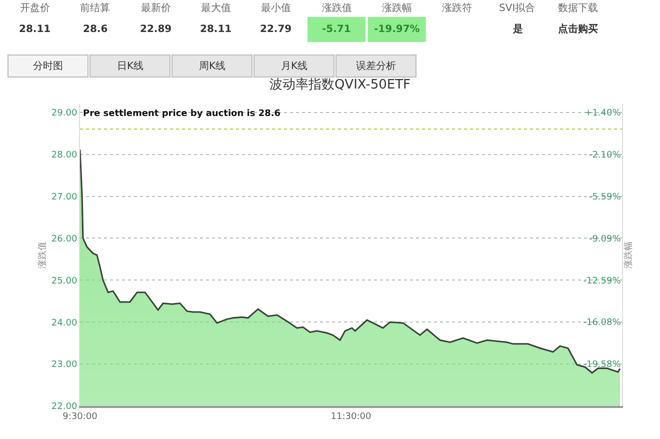  What do you see at coordinates (156, 8) in the screenshot?
I see `text: 最新价` at bounding box center [156, 8].